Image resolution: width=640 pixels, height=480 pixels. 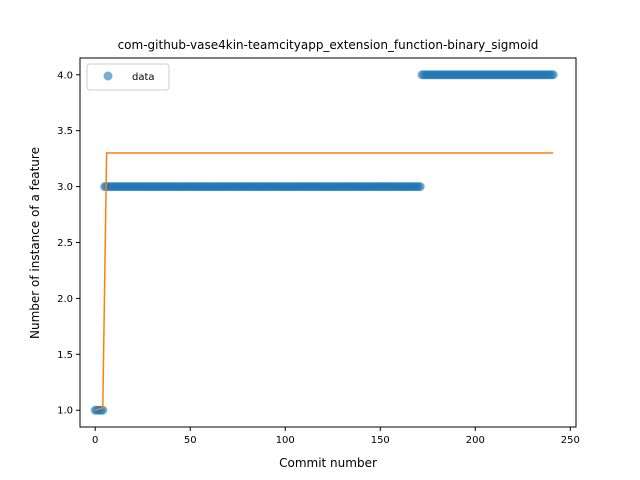 What do you see at coordinates (95, 440) in the screenshot?
I see `x-tick-label: 0` at bounding box center [95, 440].